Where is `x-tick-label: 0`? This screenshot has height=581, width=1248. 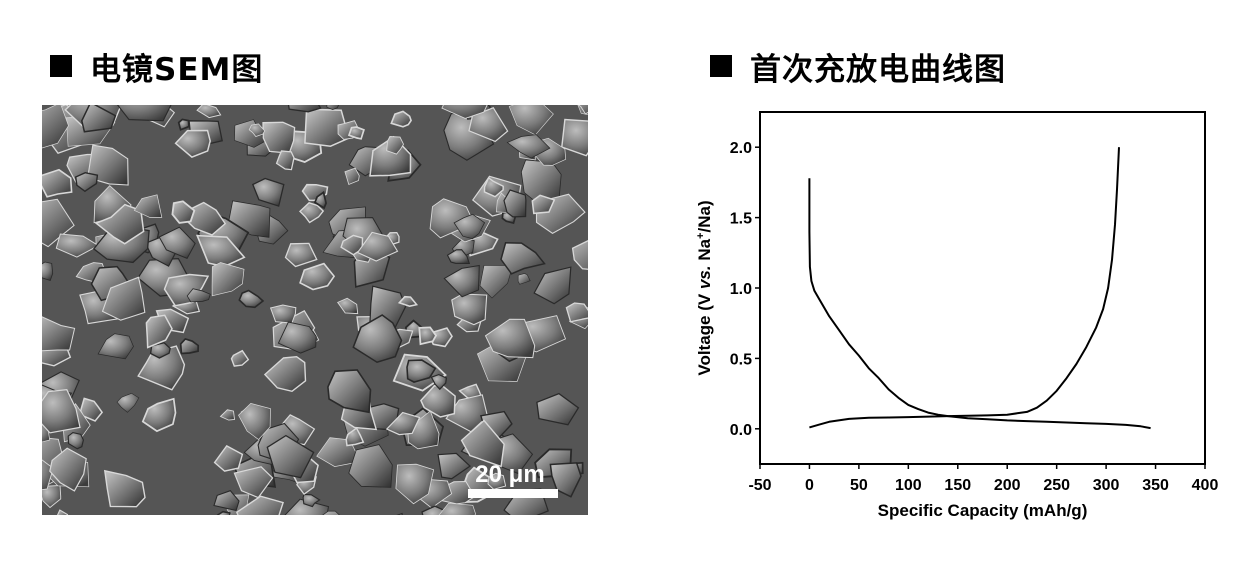
x-tick-label: 0 is located at coordinates (809, 485).